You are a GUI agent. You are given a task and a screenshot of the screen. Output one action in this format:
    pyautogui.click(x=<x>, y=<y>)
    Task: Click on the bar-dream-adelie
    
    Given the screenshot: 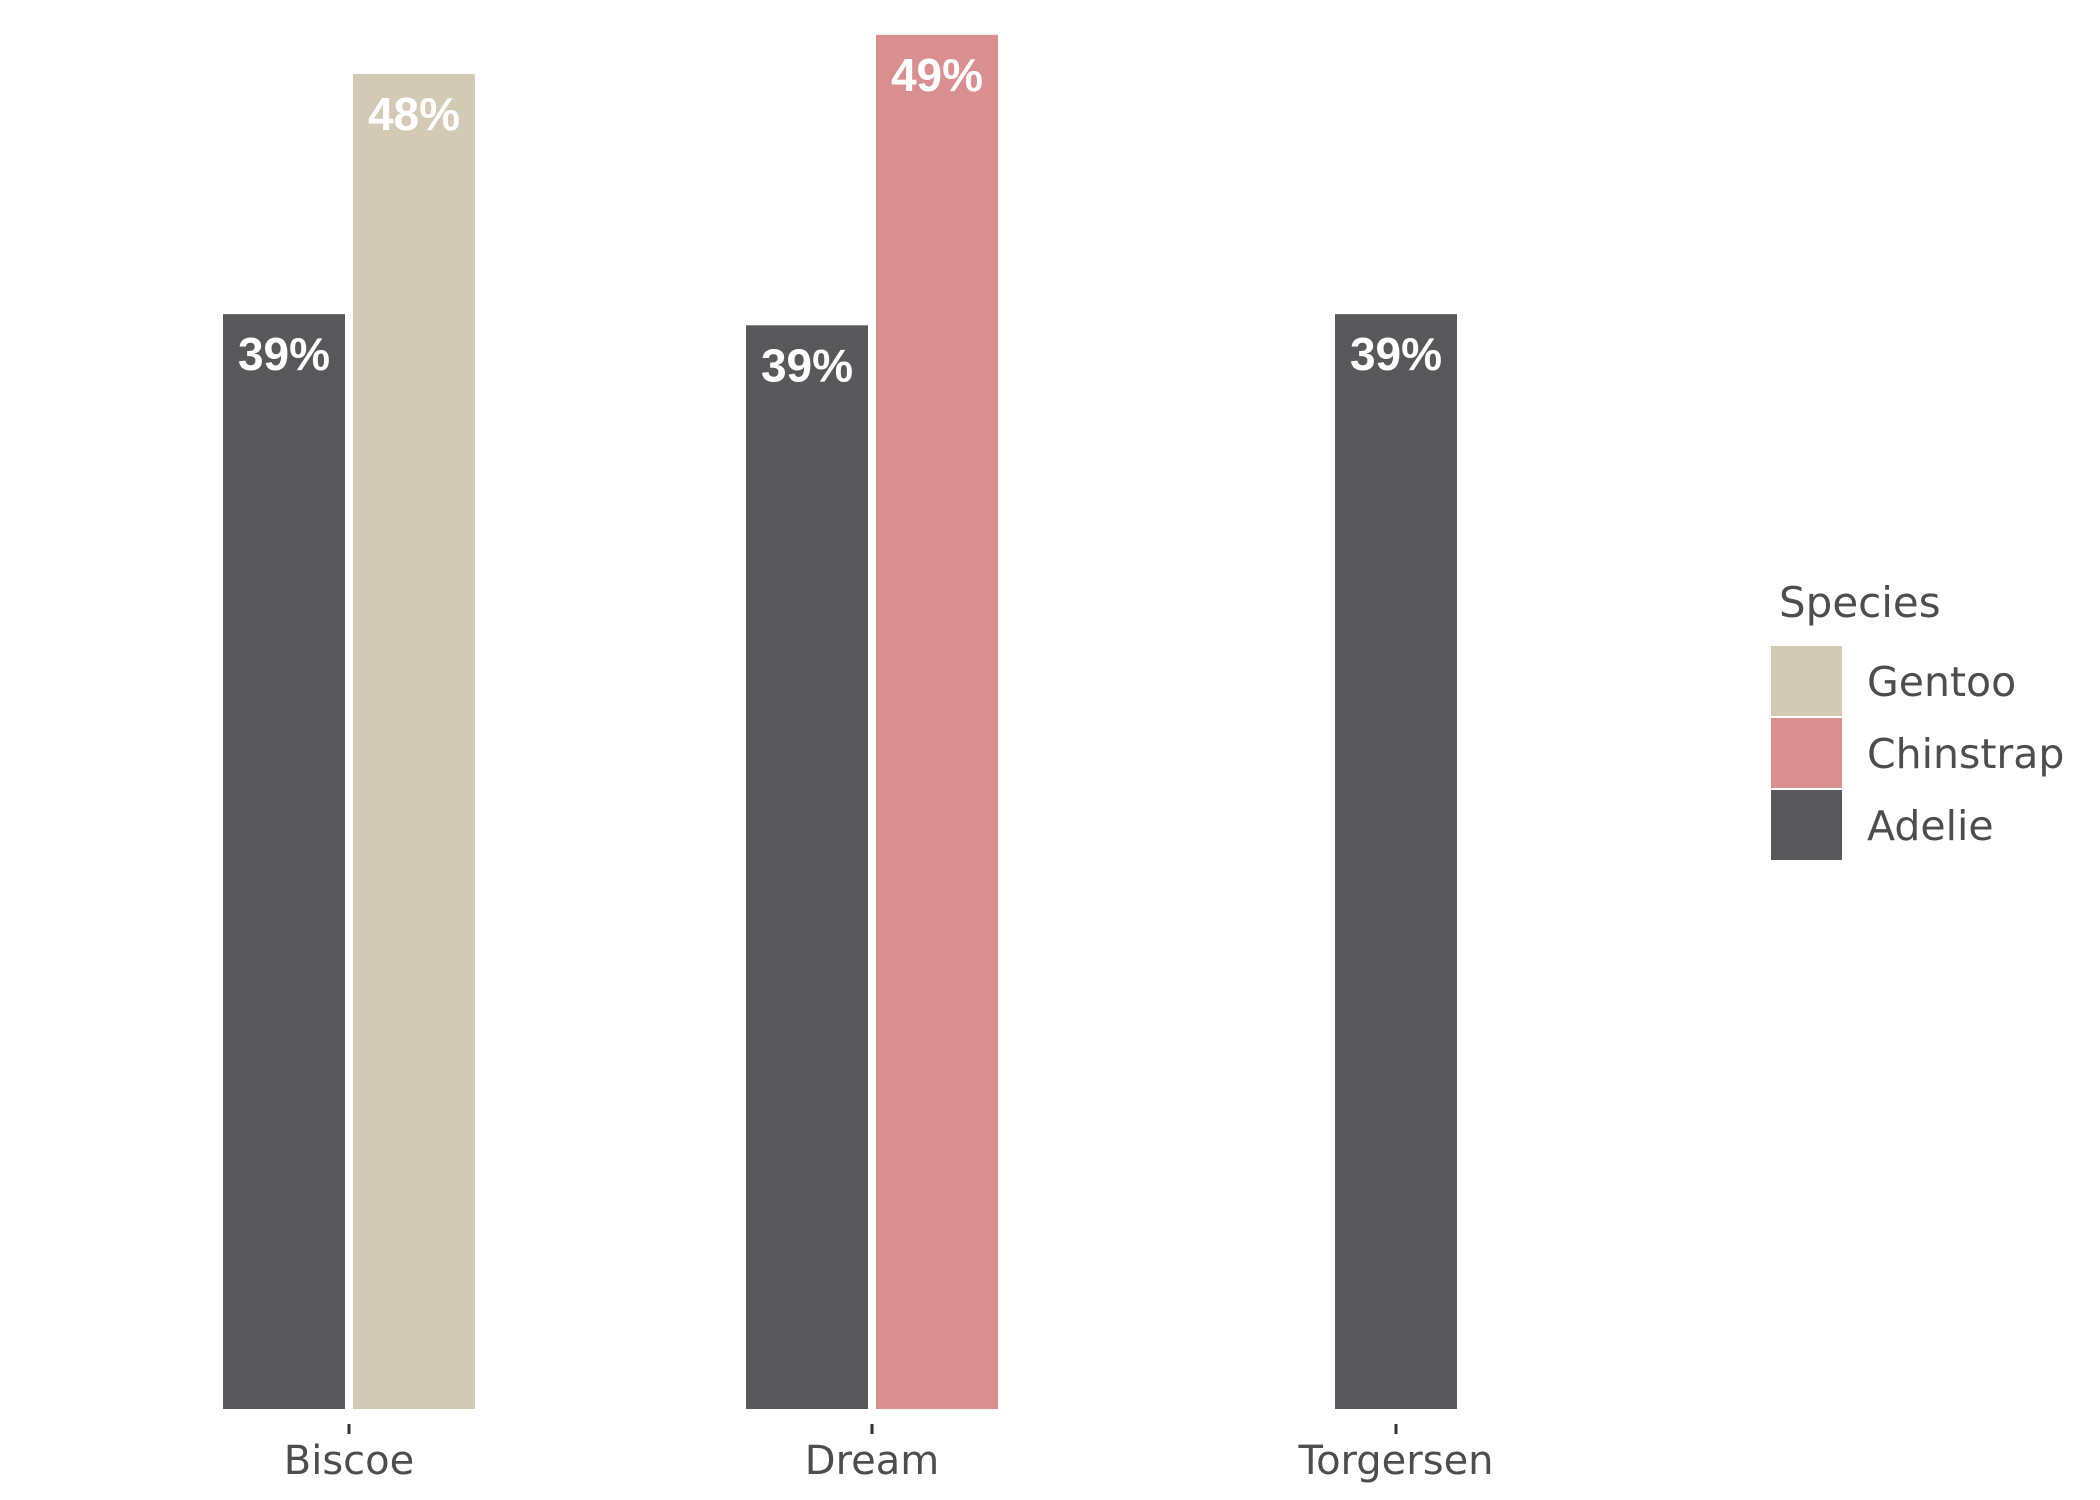 What is the action you would take?
    pyautogui.click(x=807, y=867)
    